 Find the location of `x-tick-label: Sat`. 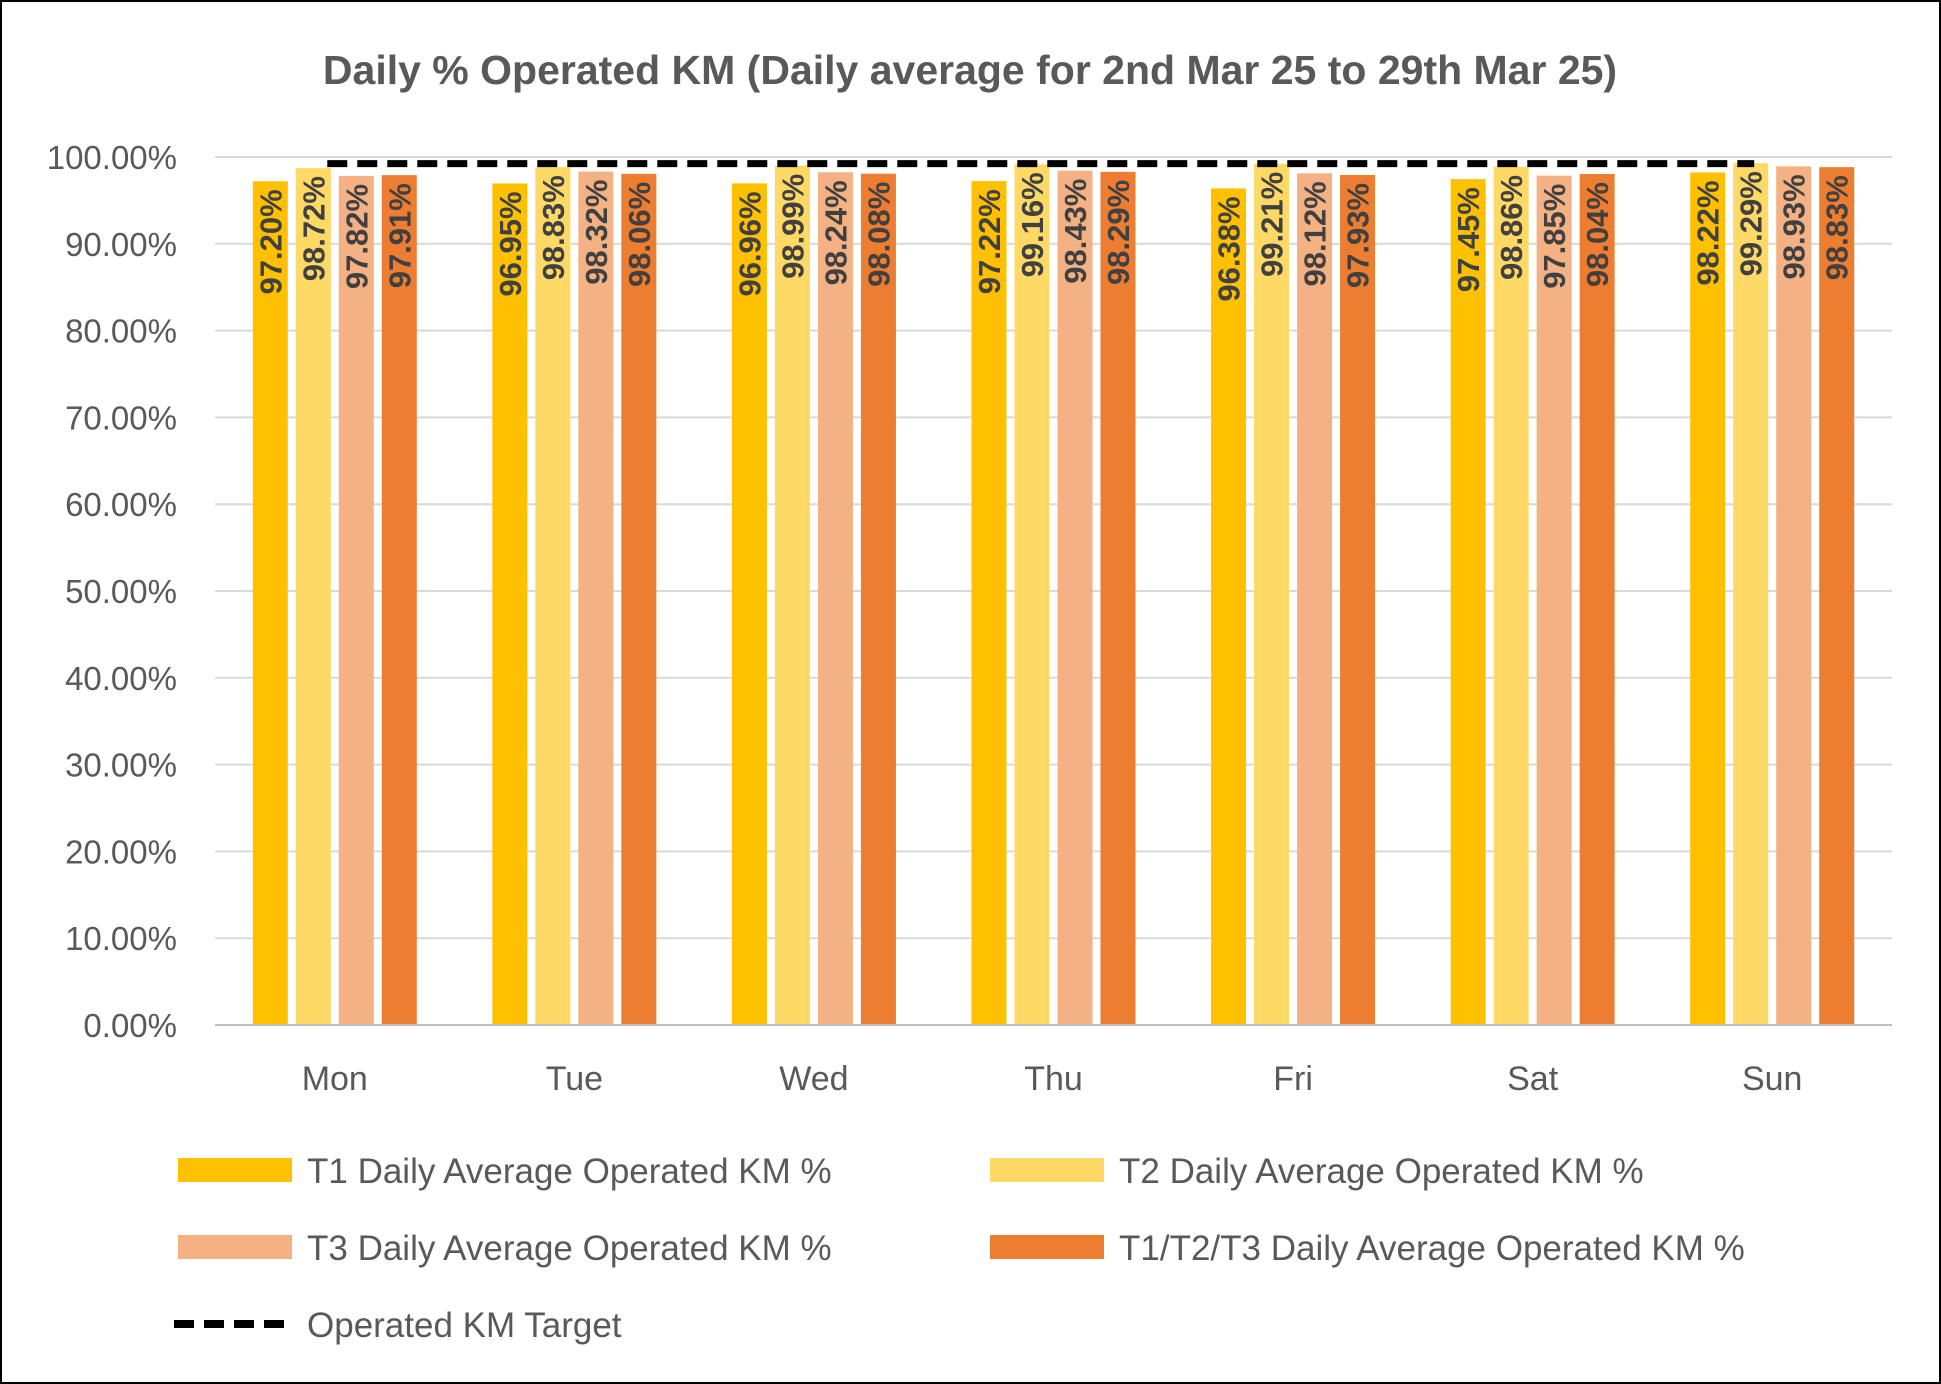

x-tick-label: Sat is located at coordinates (1533, 1079).